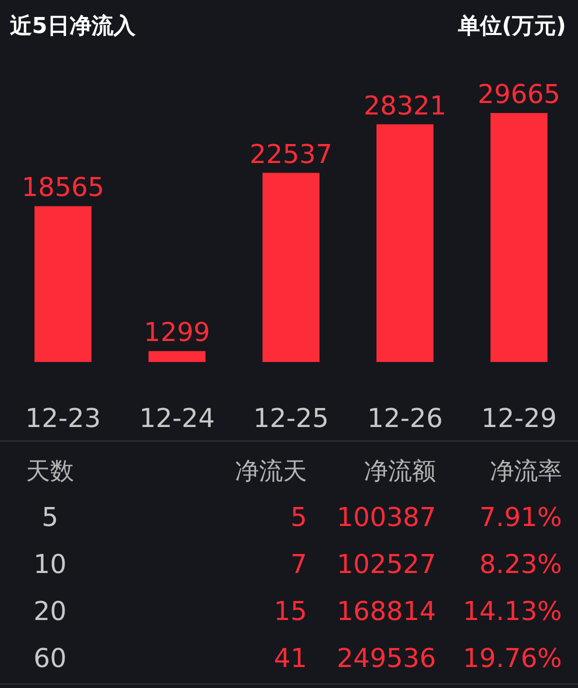 The image size is (578, 688). Describe the element at coordinates (386, 612) in the screenshot. I see `text: 168814` at that location.